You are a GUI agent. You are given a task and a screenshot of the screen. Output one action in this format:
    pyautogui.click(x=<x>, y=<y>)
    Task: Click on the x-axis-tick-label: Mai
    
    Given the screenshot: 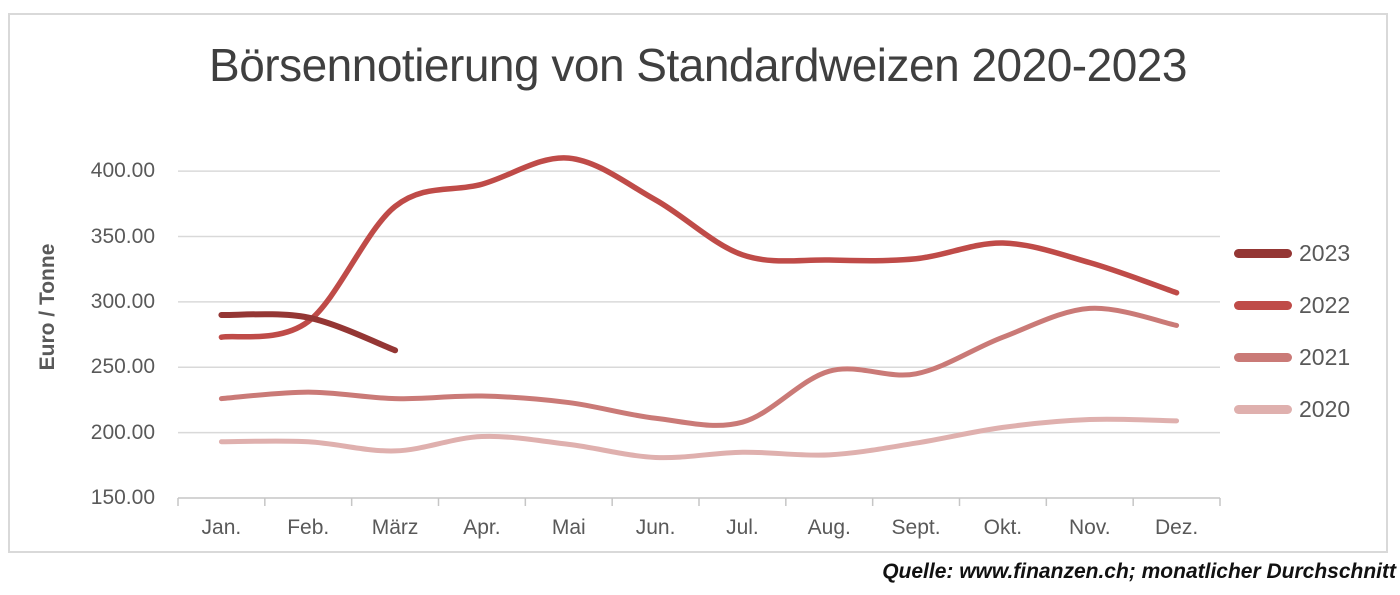 What is the action you would take?
    pyautogui.click(x=568, y=527)
    